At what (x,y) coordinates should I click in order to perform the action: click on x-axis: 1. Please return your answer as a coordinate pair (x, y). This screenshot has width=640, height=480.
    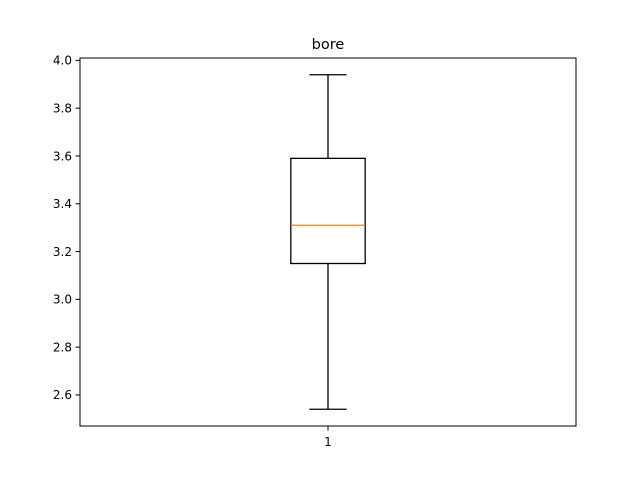
    Looking at the image, I should click on (328, 437).